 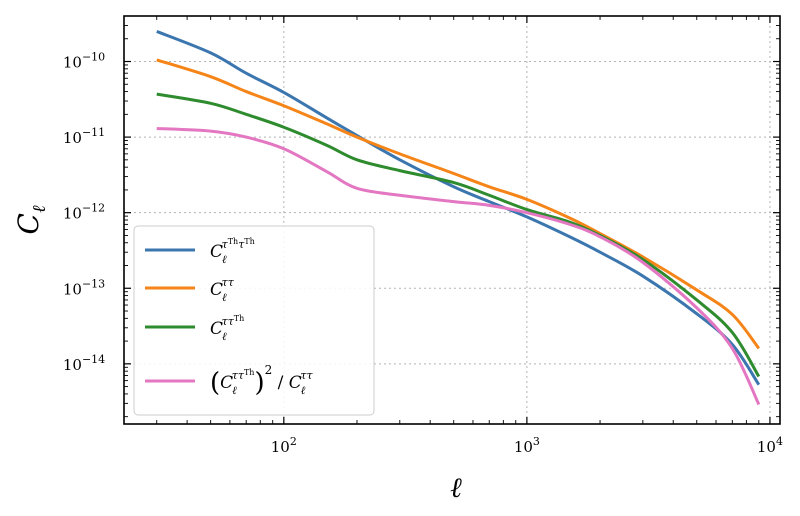 I want to click on legend-label-1: Cℓττ, so click(x=222, y=290).